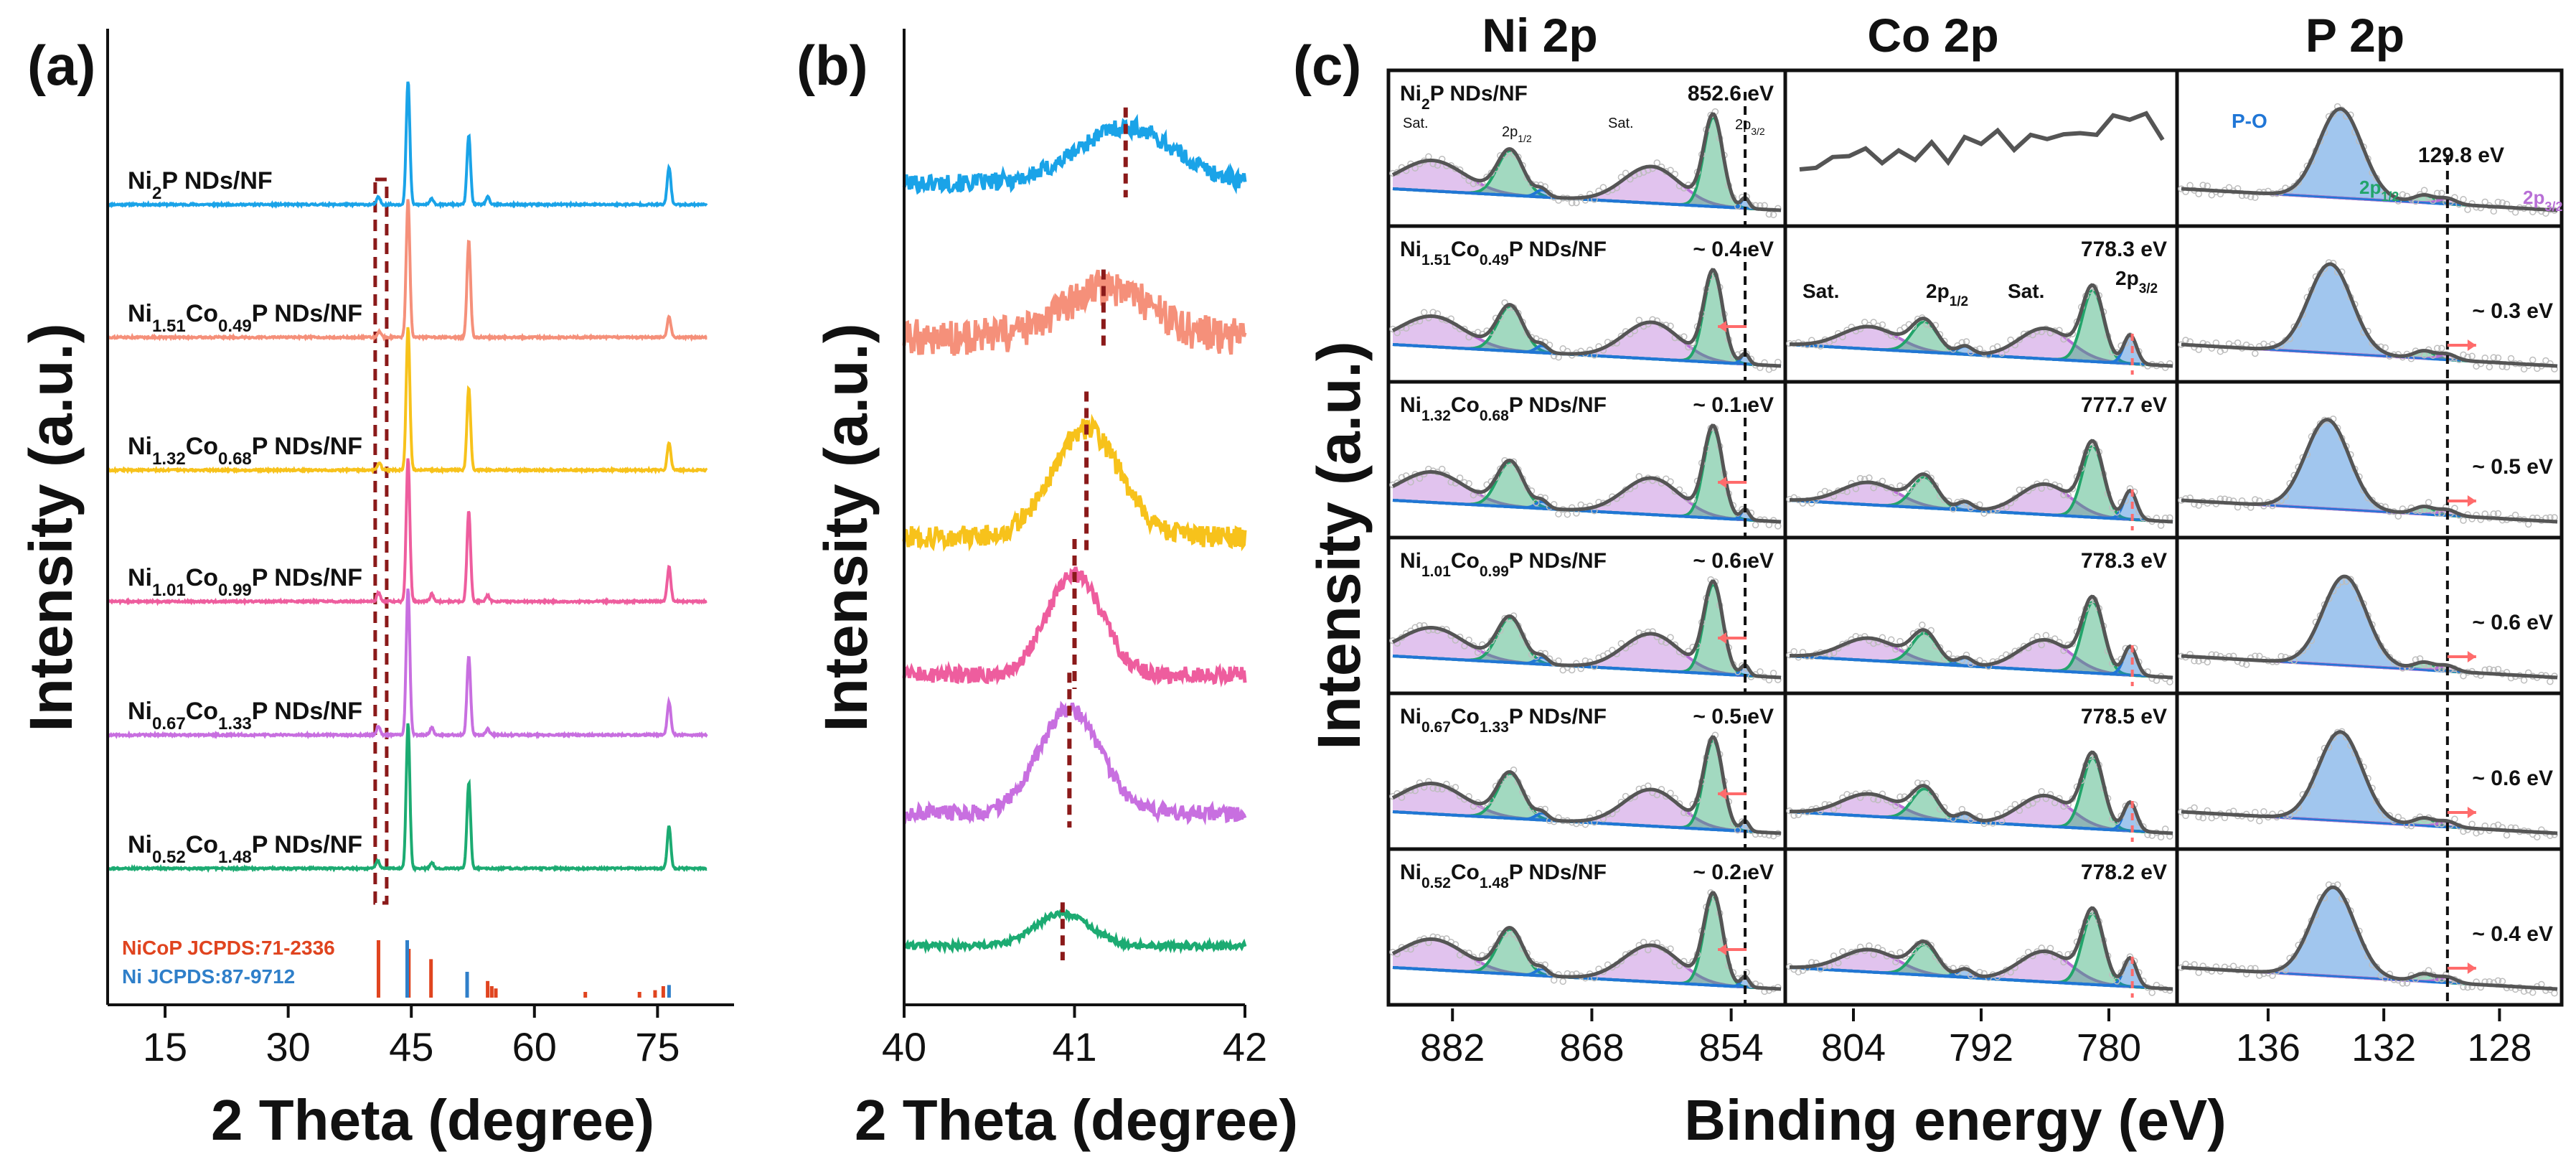 Image resolution: width=2576 pixels, height=1162 pixels. What do you see at coordinates (1731, 1047) in the screenshot?
I see `x-tick-label-c: 854` at bounding box center [1731, 1047].